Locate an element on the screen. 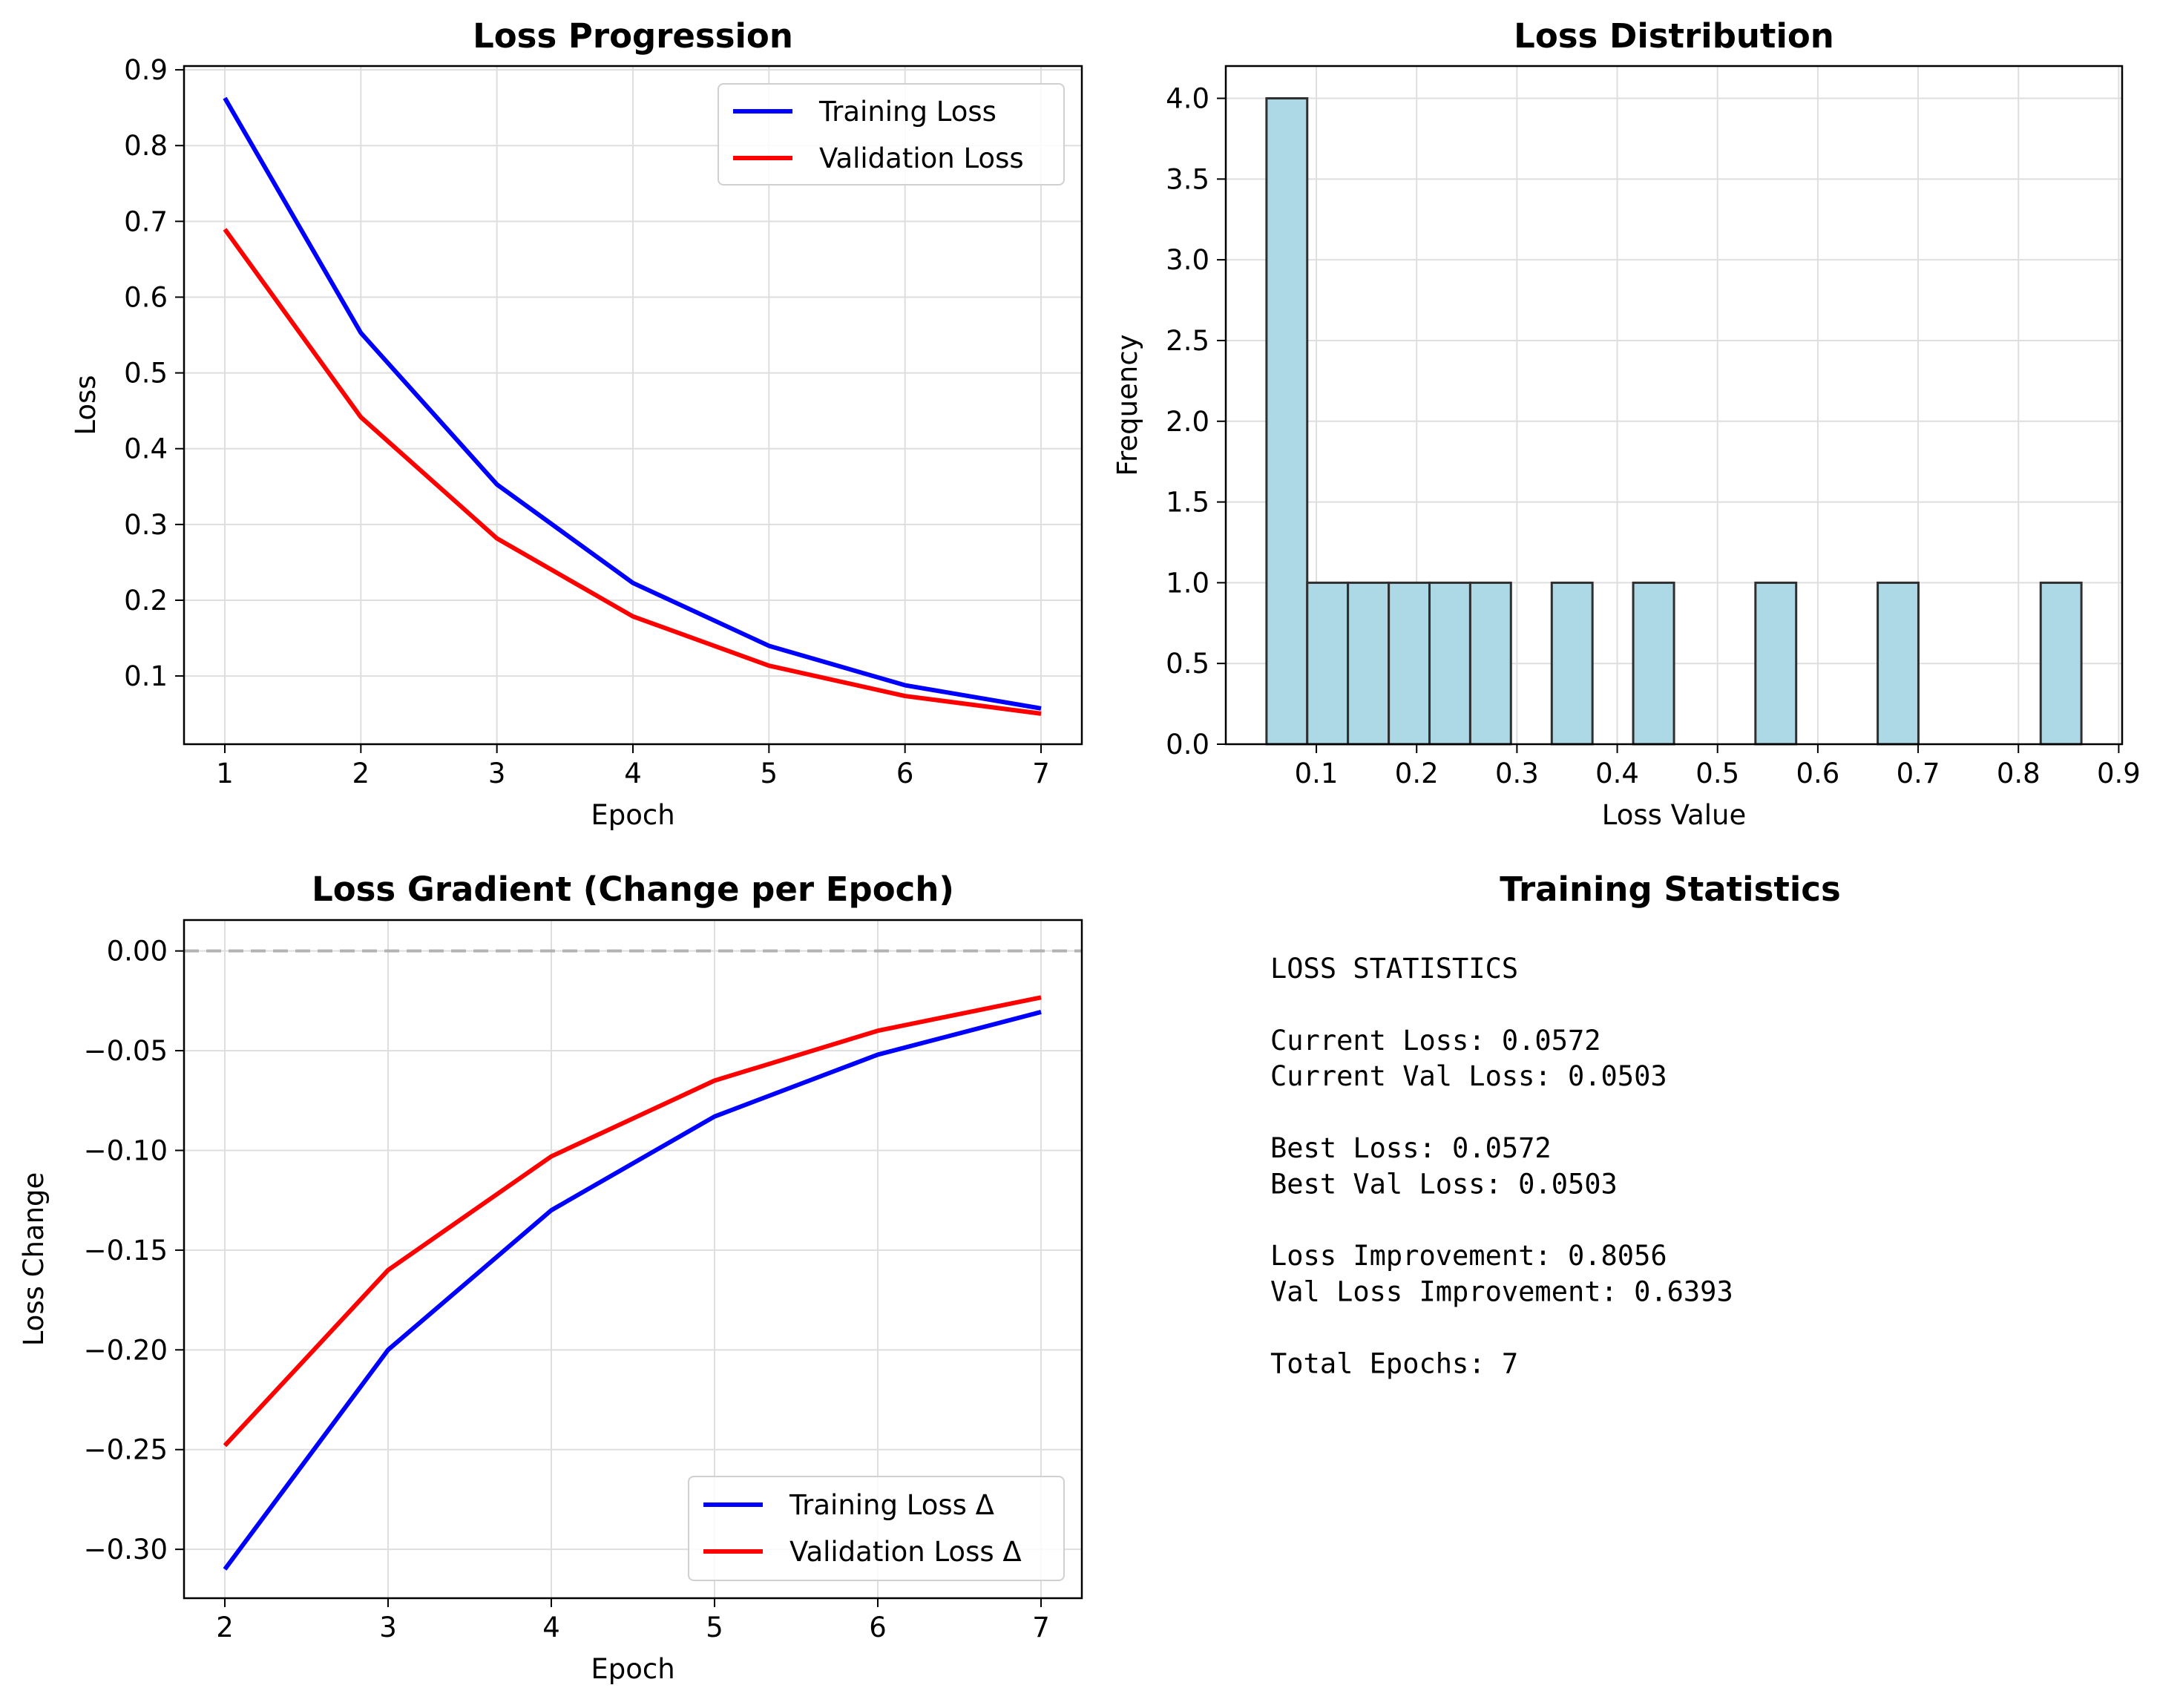  y-tick-label: 0.7 is located at coordinates (146, 221).